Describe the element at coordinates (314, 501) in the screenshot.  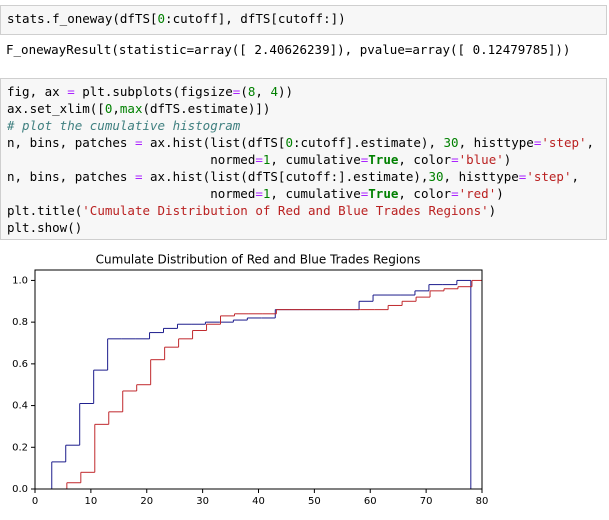
I see `x-tick-label: 50` at that location.